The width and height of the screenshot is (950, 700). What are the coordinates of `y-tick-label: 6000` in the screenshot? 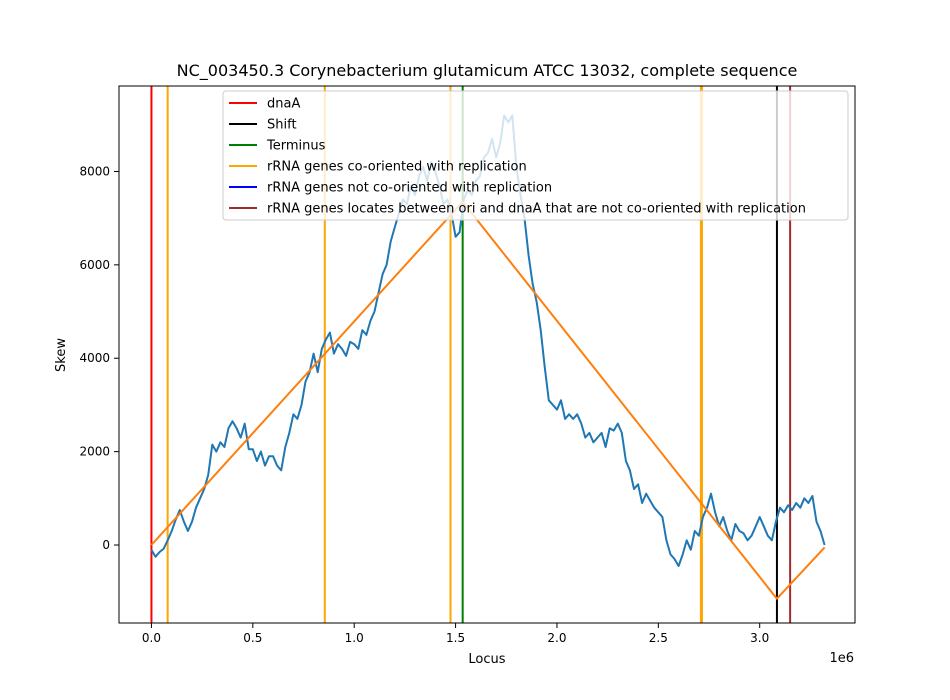 It's located at (94, 265).